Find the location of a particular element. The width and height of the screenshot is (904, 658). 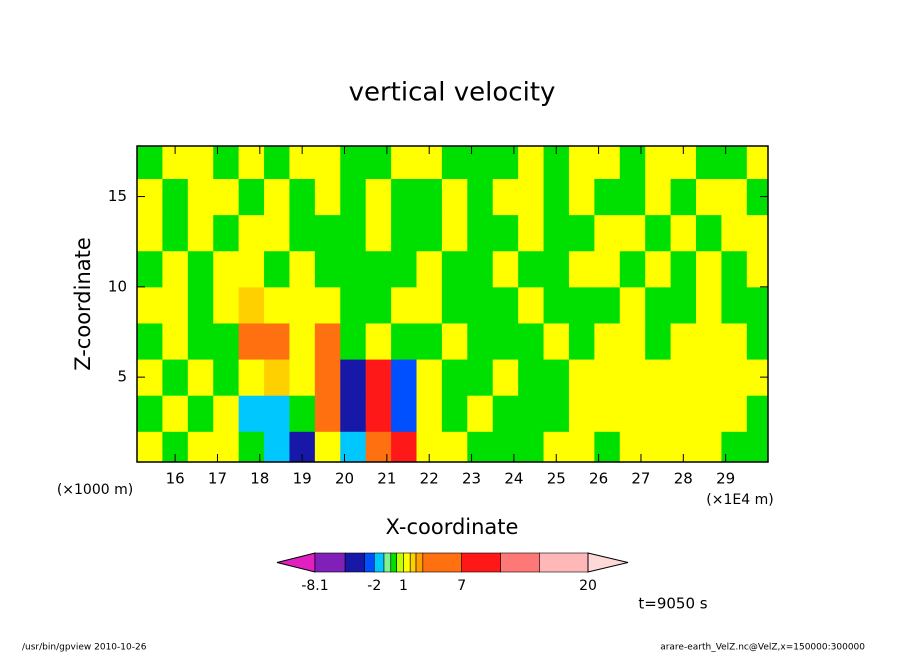

x-tick-label: 27 is located at coordinates (640, 479).